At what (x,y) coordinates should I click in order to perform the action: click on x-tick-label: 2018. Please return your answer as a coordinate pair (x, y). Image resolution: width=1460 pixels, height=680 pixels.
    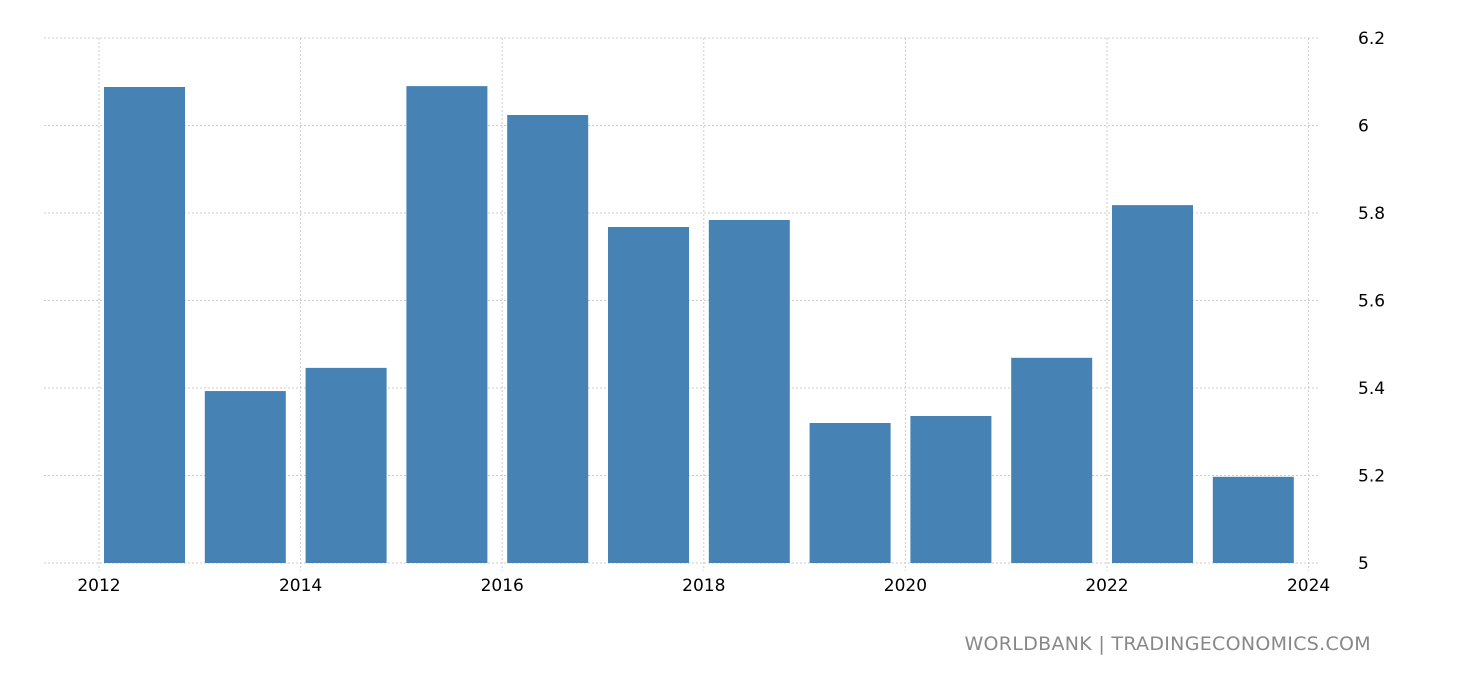
    Looking at the image, I should click on (703, 586).